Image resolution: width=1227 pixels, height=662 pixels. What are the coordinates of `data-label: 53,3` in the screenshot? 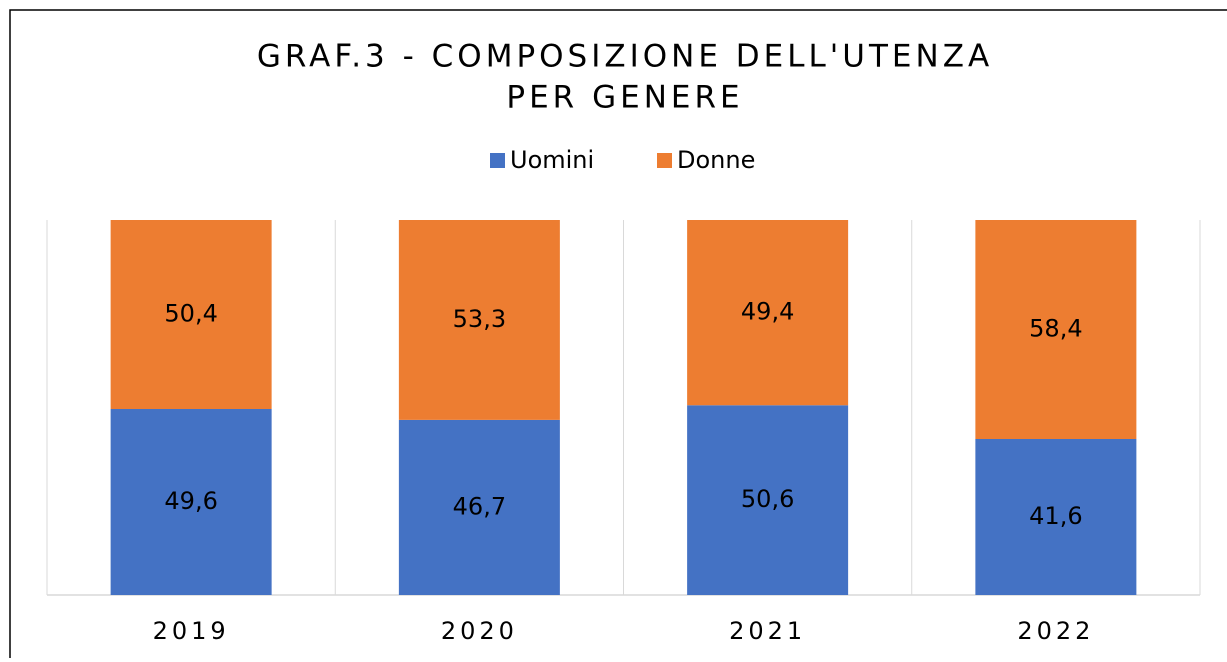 It's located at (479, 319).